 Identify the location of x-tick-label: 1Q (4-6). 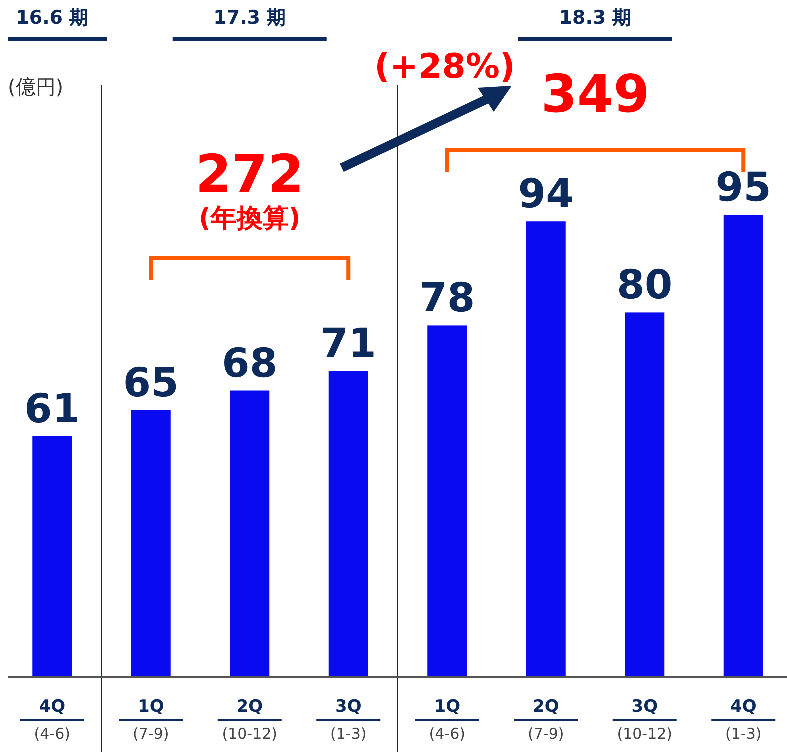
(447, 720).